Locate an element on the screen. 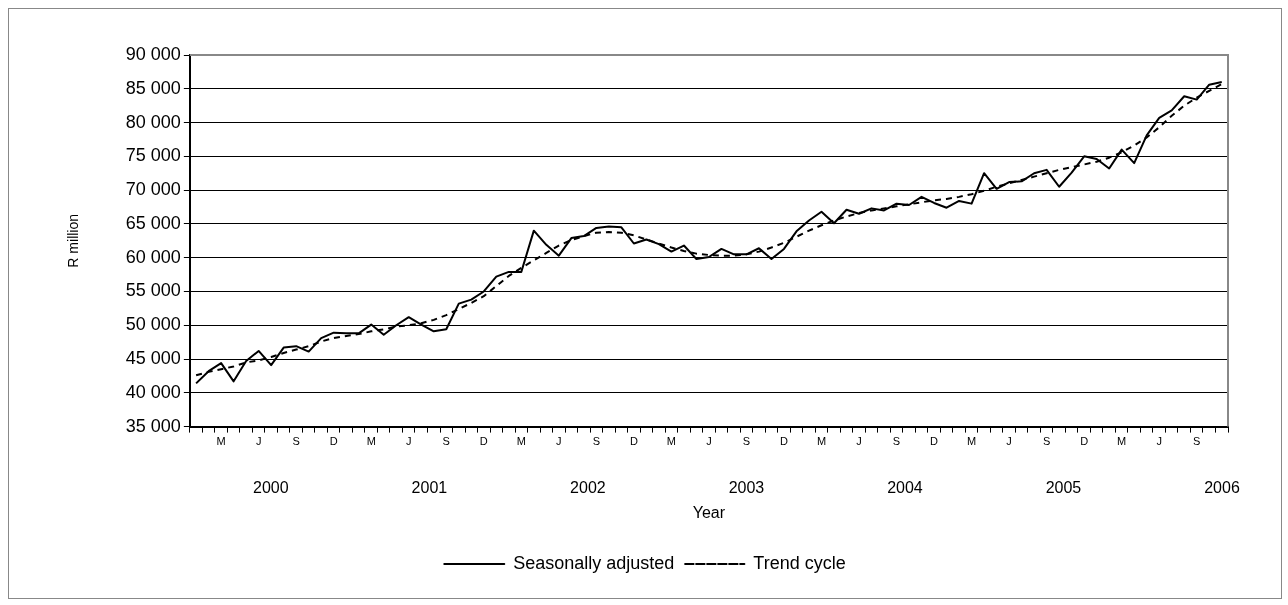  text: 2003 is located at coordinates (746, 488).